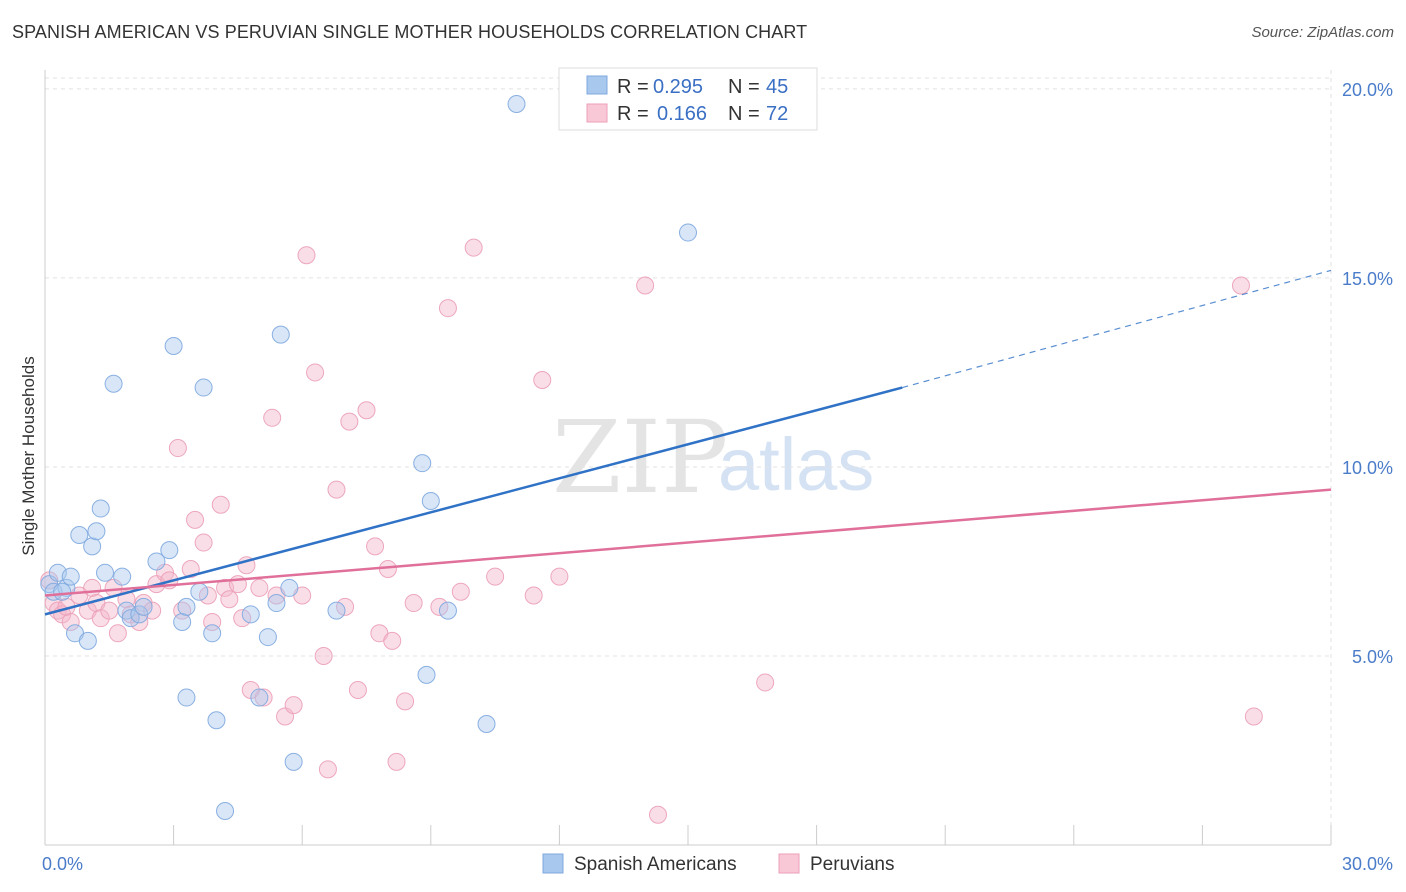 The image size is (1406, 892). What do you see at coordinates (713, 457) in the screenshot?
I see `watermark: ZIP atlas` at bounding box center [713, 457].